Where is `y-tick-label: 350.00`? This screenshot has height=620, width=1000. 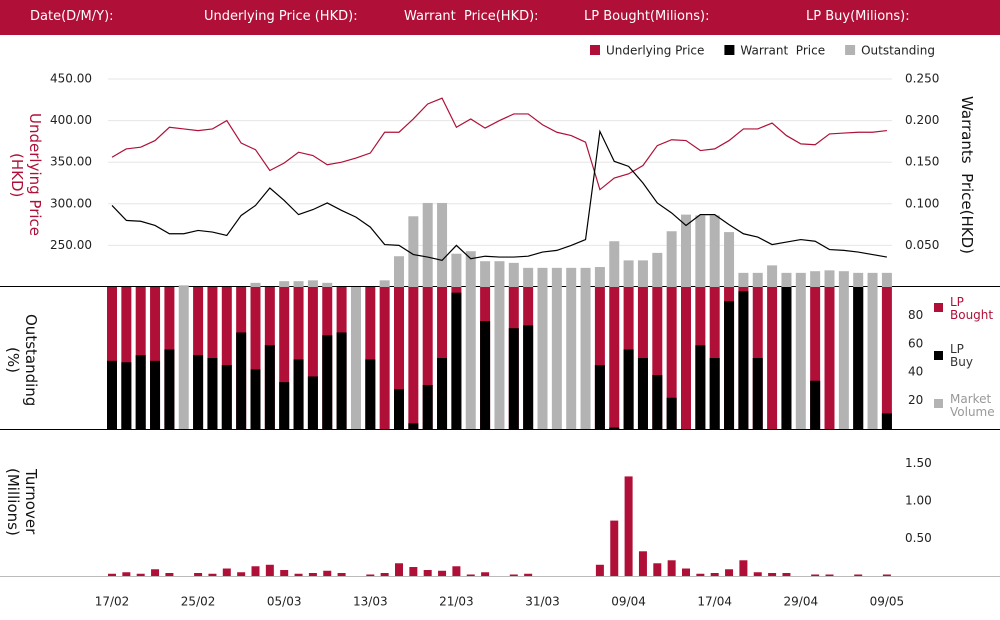 y-tick-label: 350.00 is located at coordinates (71, 162).